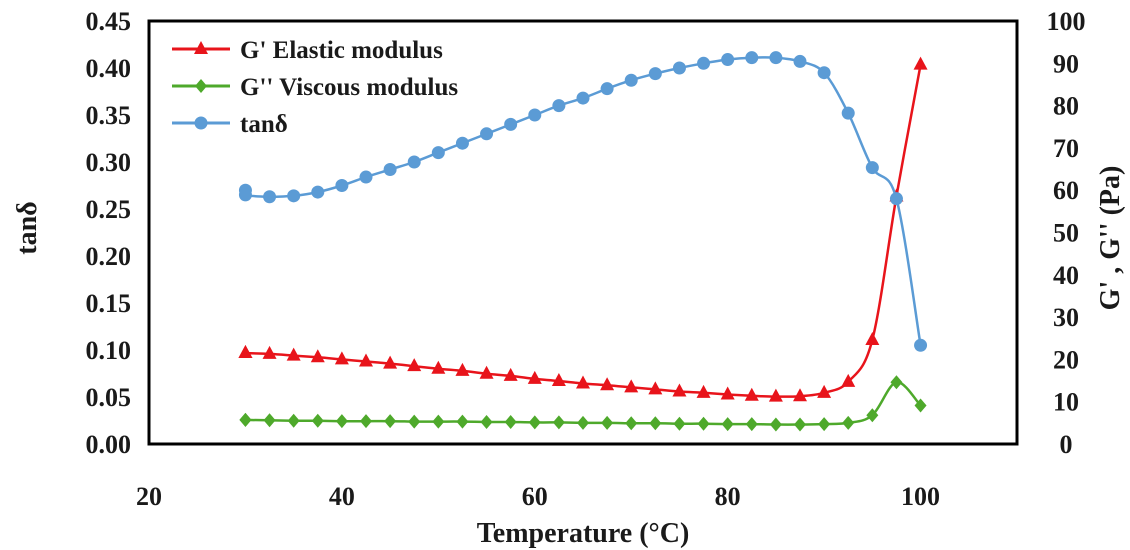 The image size is (1130, 550). I want to click on legend-label: G' Elastic modulus, so click(341, 50).